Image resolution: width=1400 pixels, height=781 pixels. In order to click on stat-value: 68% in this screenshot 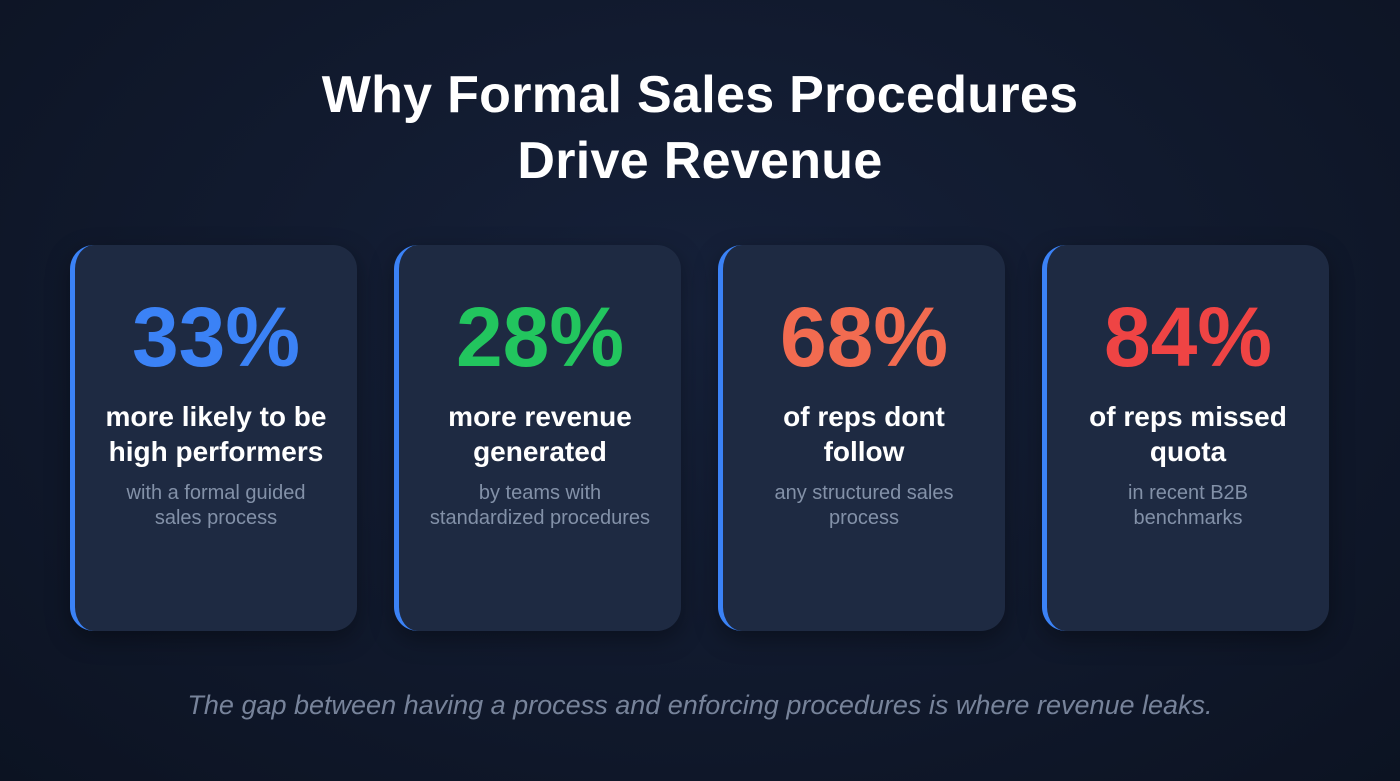, I will do `click(864, 337)`.